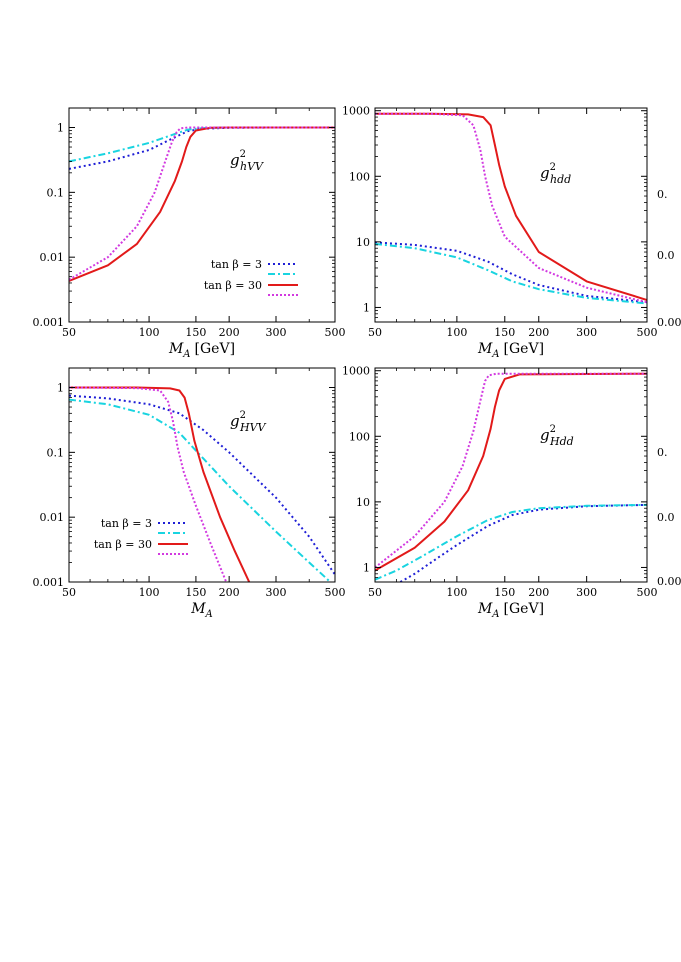  What do you see at coordinates (247, 161) in the screenshot?
I see `panel-label: g2 hVV` at bounding box center [247, 161].